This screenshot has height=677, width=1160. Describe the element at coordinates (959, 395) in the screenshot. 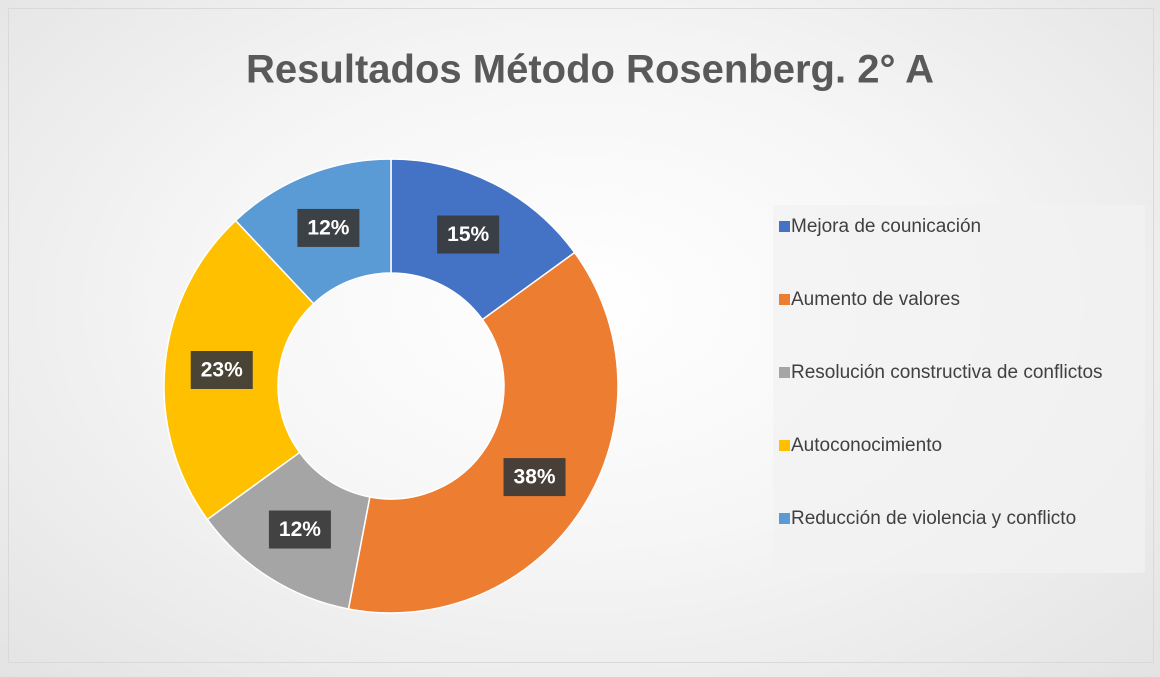

I see `legend-item: Resolución constructiva de conflictos` at that location.